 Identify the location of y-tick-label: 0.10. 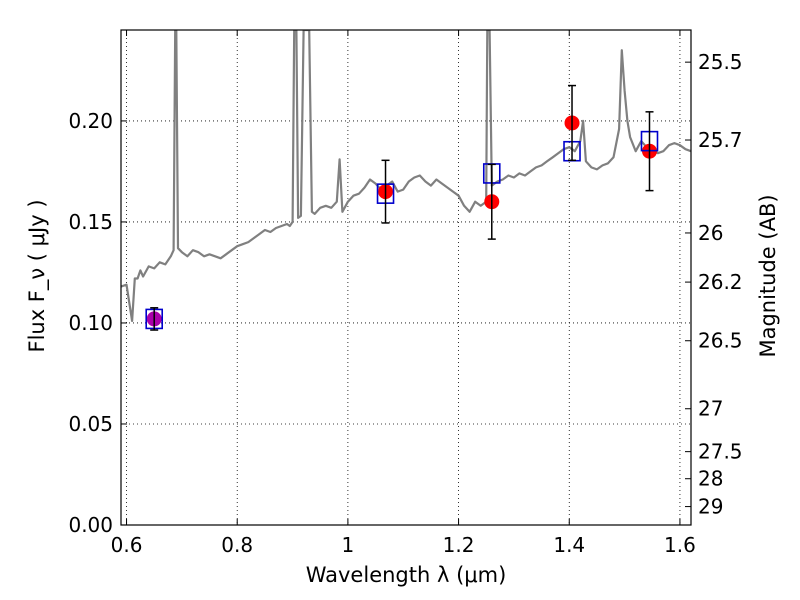
(90, 323).